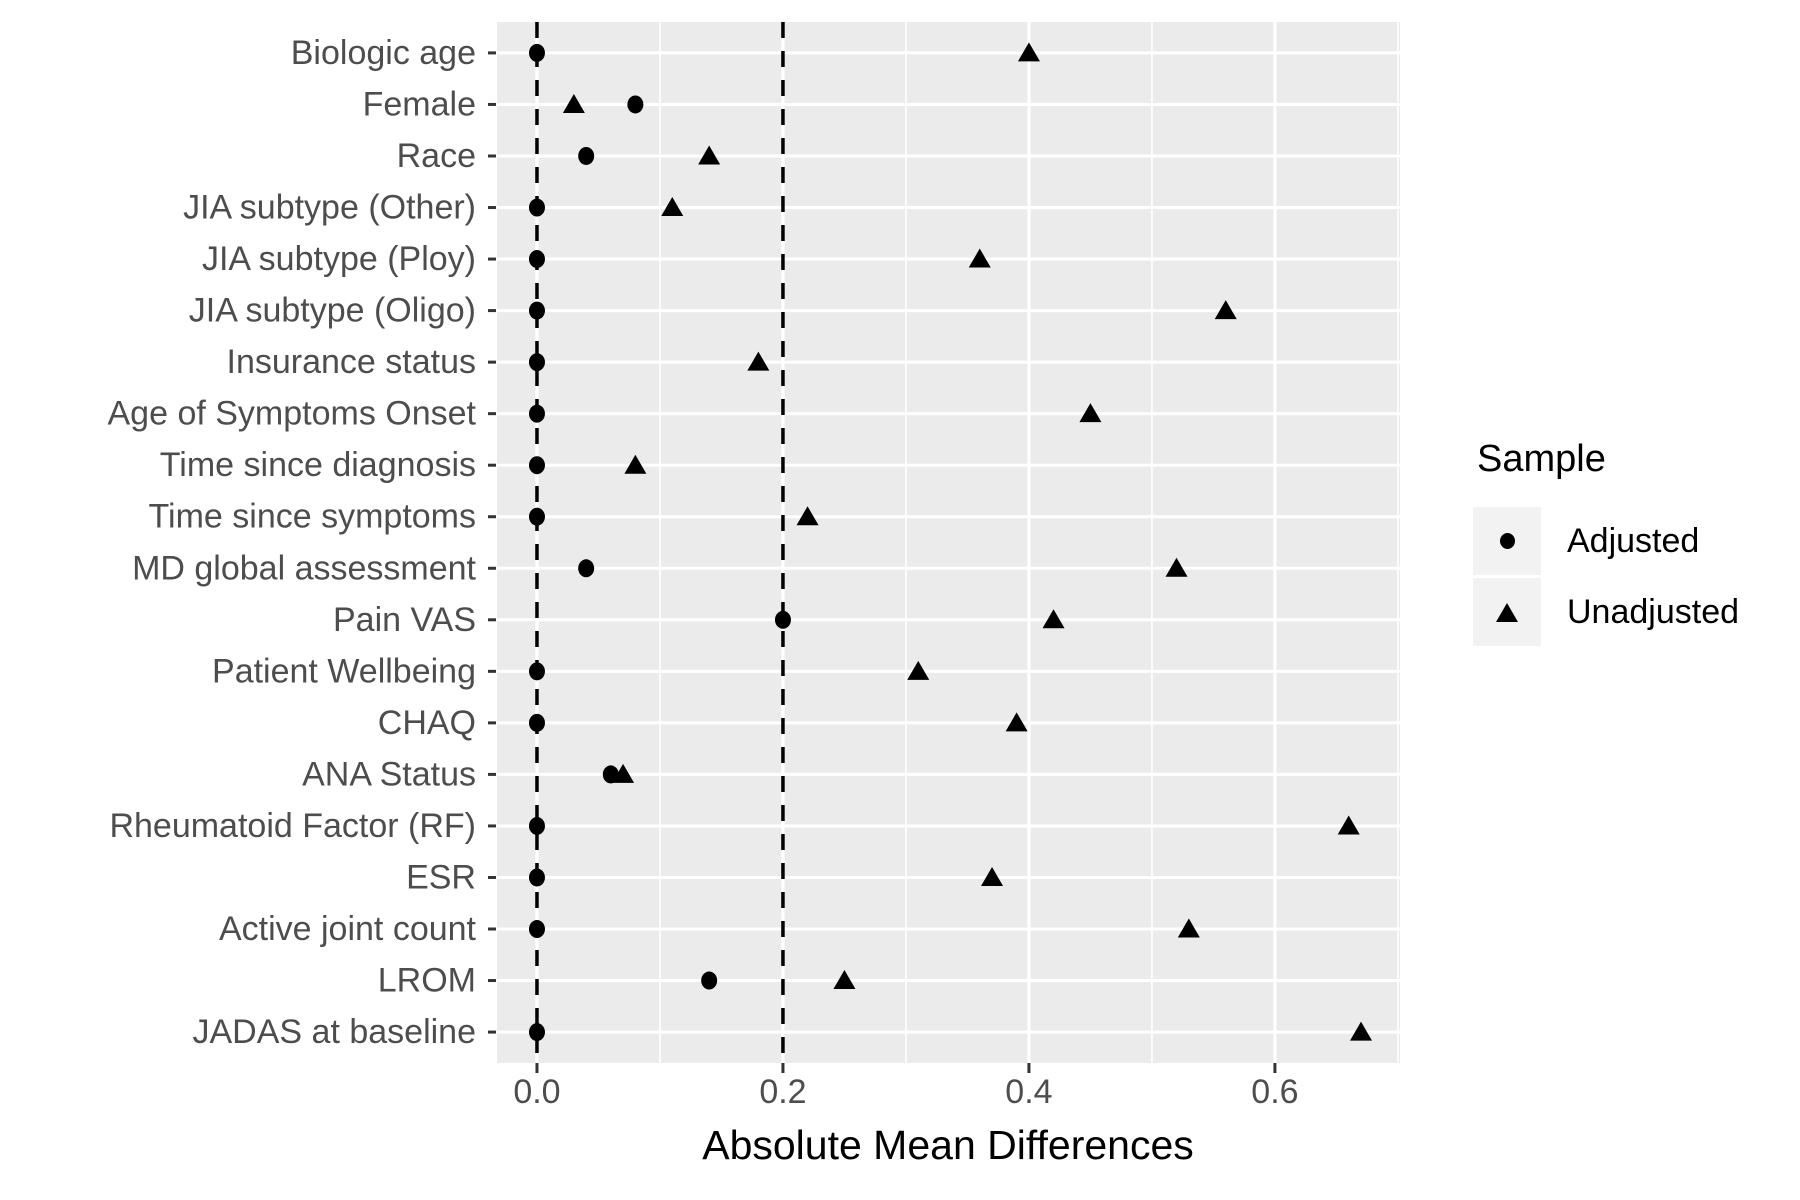  I want to click on x-tick-label: 0.2, so click(782, 1092).